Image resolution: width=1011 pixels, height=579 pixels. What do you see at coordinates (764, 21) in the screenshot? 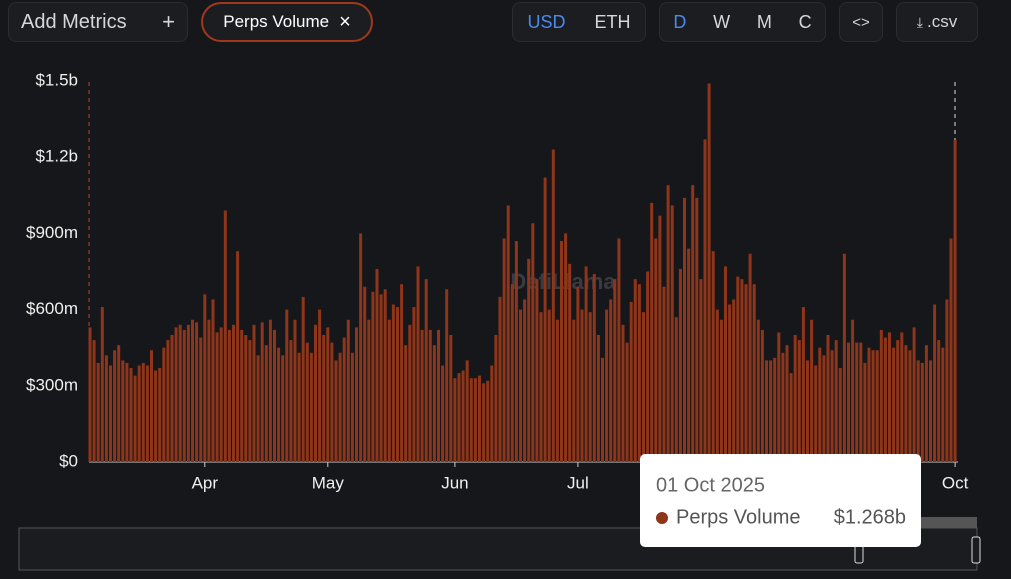
I see `option: M` at bounding box center [764, 21].